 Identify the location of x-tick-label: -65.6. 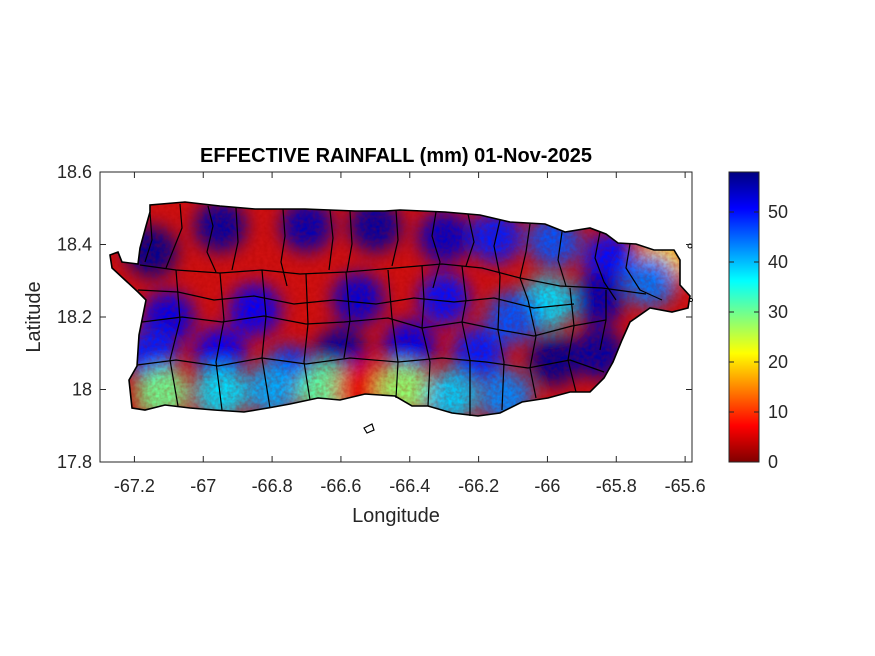
(685, 486).